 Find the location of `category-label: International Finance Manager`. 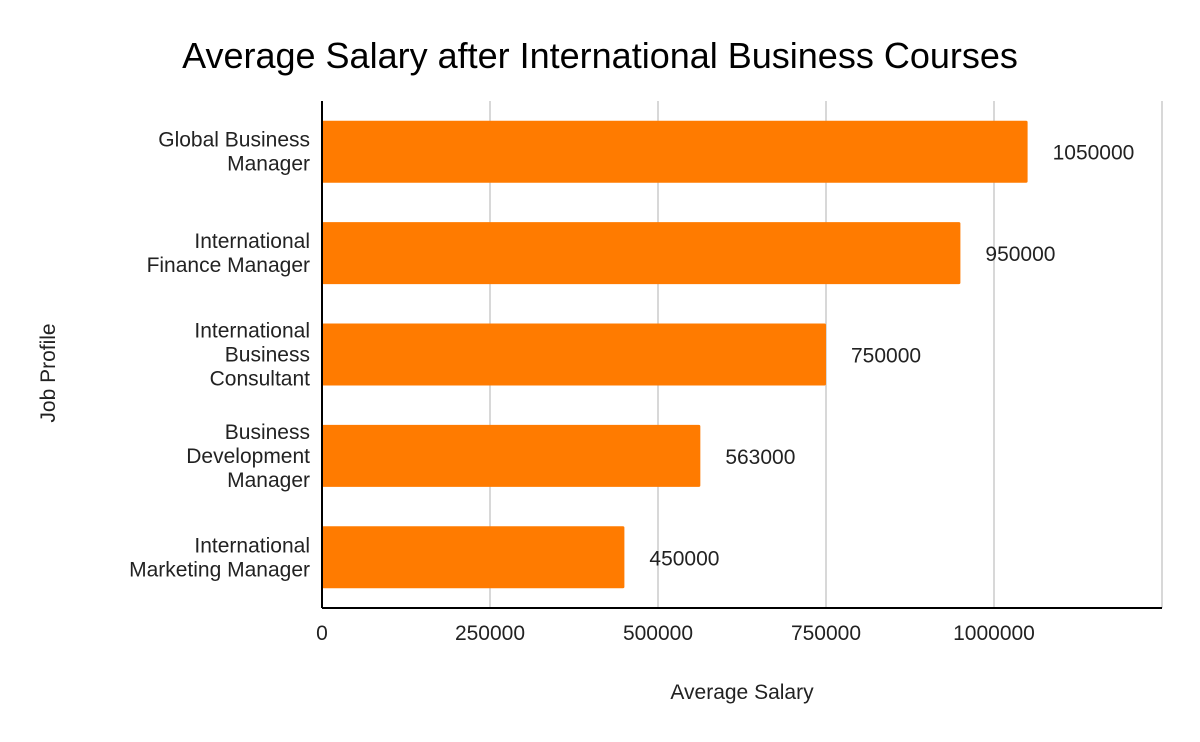

category-label: International Finance Manager is located at coordinates (228, 253).